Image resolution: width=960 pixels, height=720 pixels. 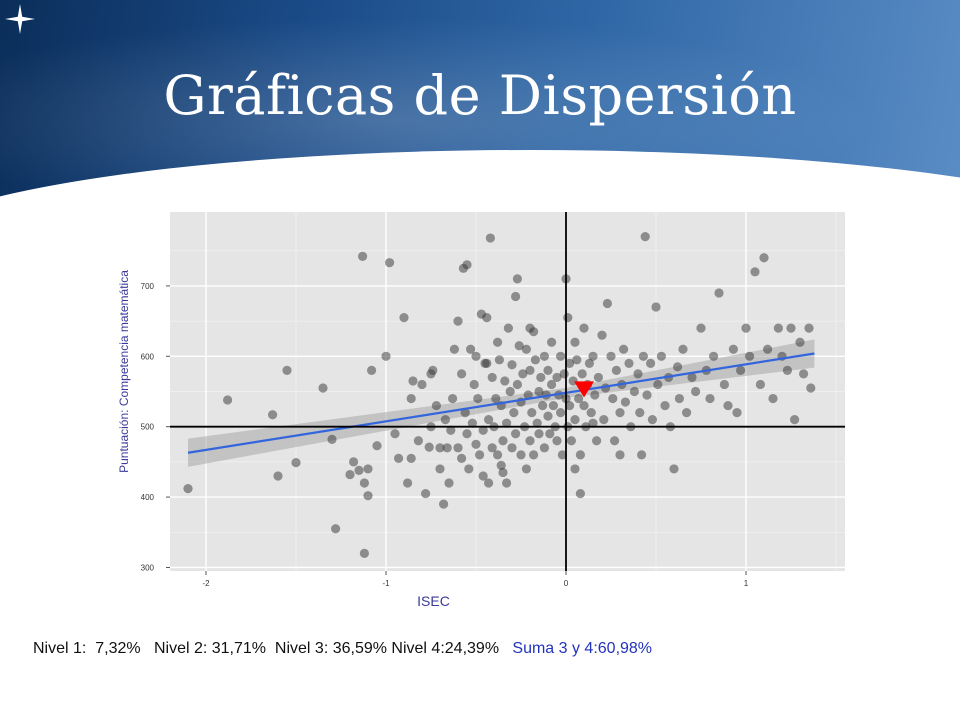 What do you see at coordinates (148, 567) in the screenshot?
I see `y-tick-label: 300` at bounding box center [148, 567].